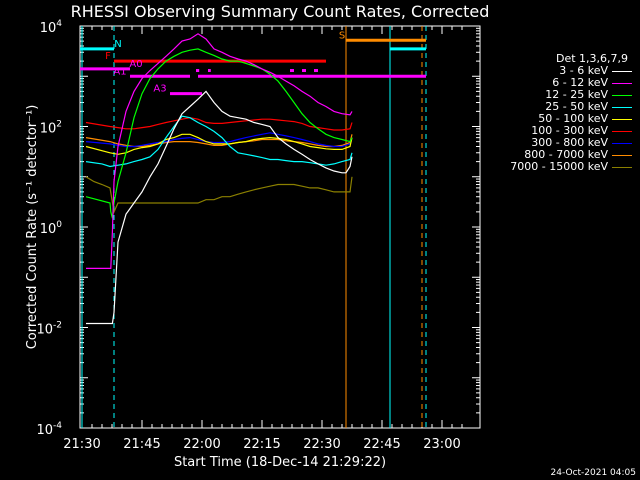  I want to click on legend-label: 25 - 50 keV, so click(576, 106).